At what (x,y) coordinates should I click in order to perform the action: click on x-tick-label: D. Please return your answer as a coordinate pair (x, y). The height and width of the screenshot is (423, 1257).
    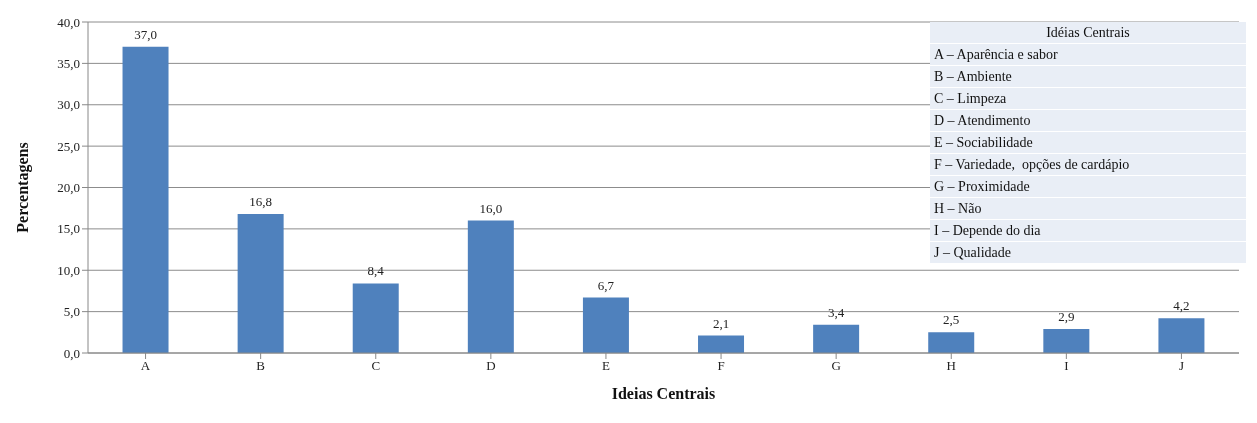
    Looking at the image, I should click on (491, 366).